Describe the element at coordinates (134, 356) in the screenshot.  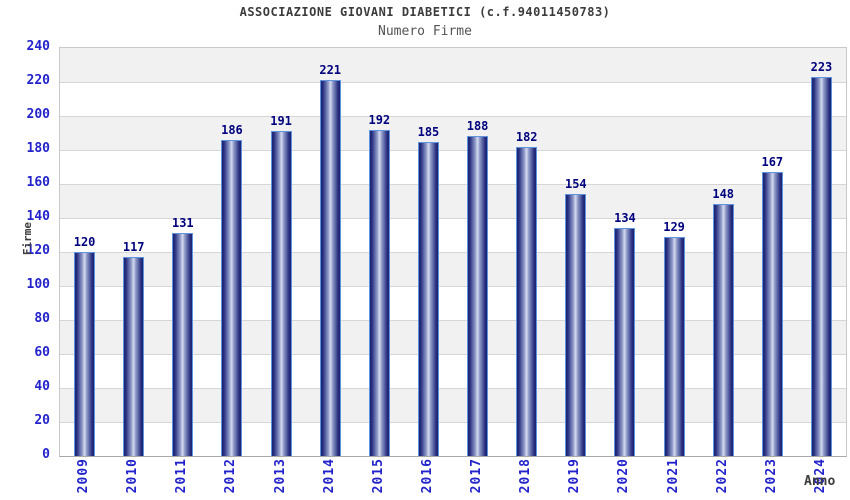
I see `bar-2010` at that location.